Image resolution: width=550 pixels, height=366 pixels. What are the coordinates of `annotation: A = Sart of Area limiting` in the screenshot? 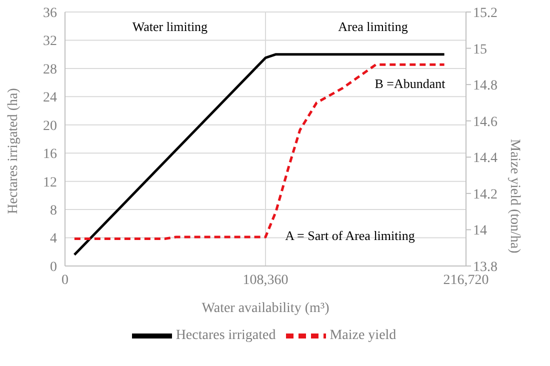 It's located at (350, 236).